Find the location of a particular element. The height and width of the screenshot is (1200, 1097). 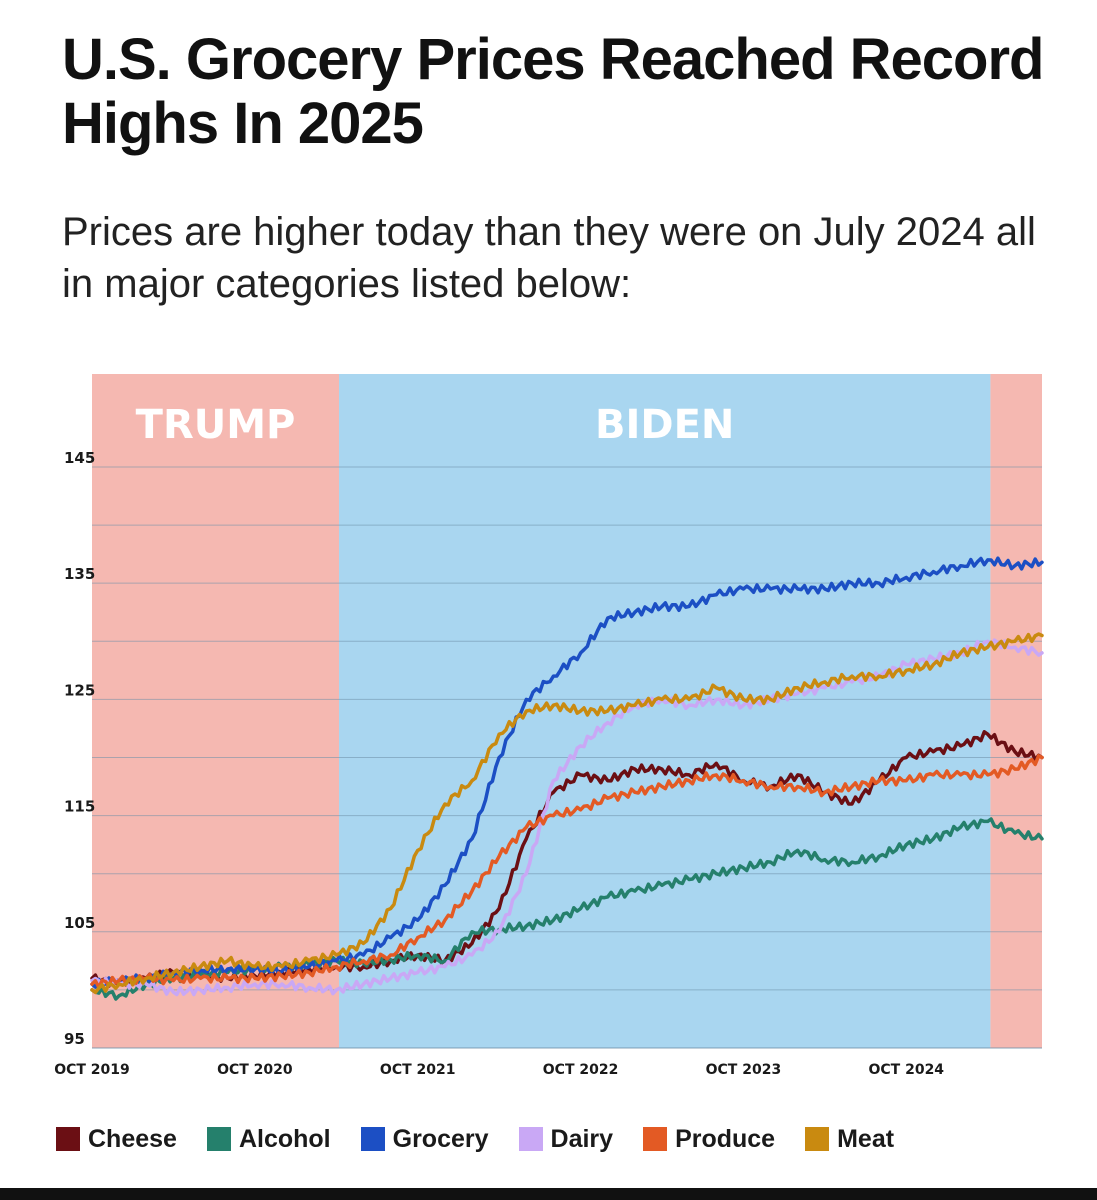

legend-item-meat: Meat is located at coordinates (849, 1139).